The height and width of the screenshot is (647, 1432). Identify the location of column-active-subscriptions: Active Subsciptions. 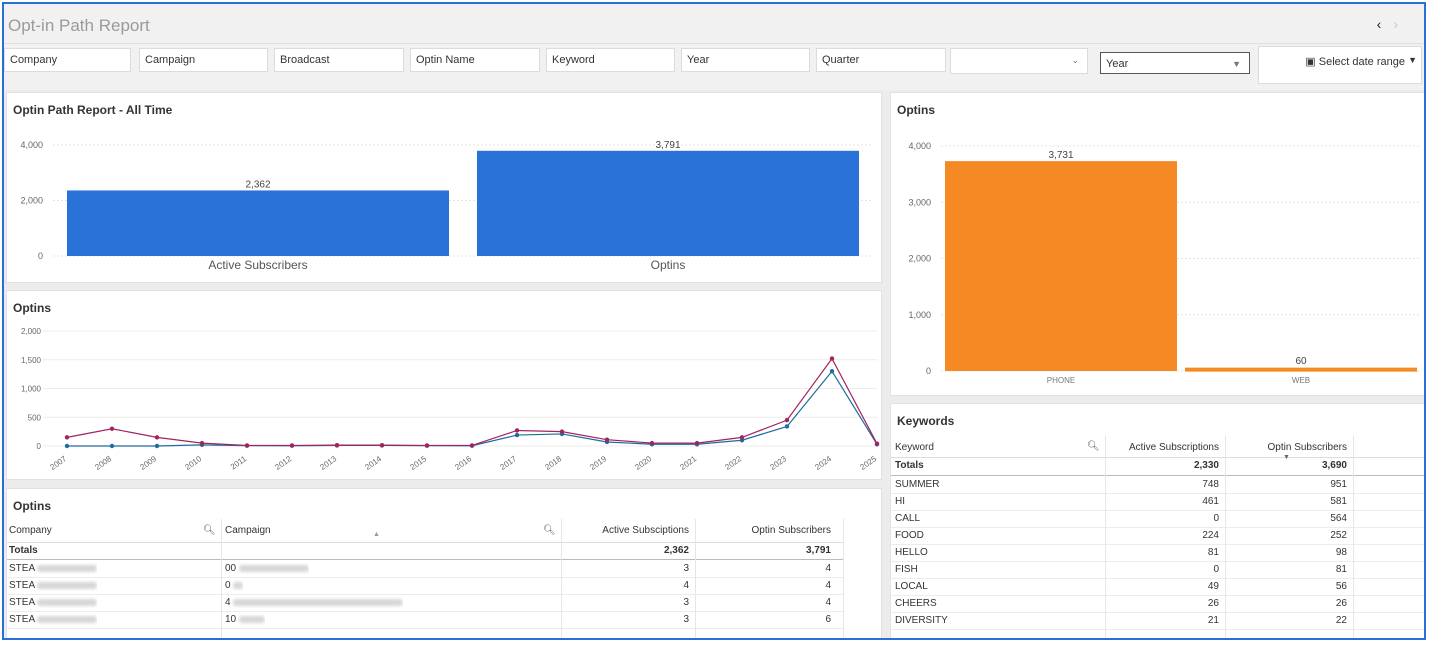
(645, 530).